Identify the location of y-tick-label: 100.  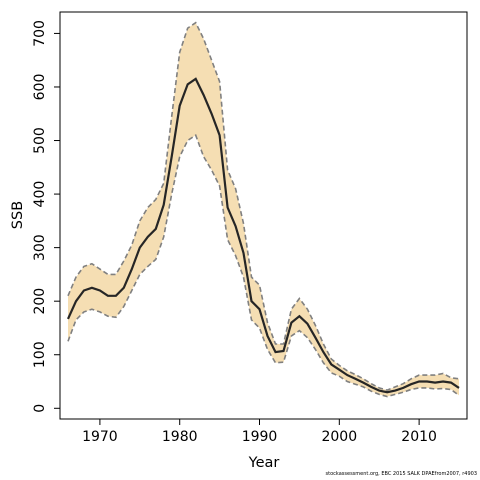
(40, 354).